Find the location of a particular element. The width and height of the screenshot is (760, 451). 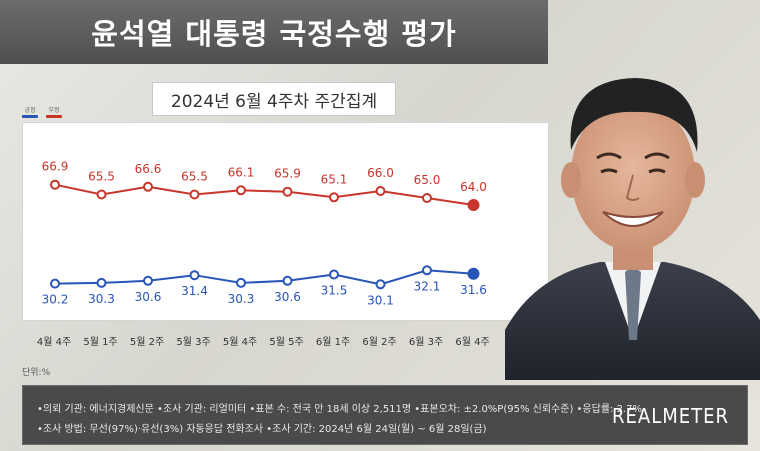

data-label-negative: 66.0 is located at coordinates (380, 173).